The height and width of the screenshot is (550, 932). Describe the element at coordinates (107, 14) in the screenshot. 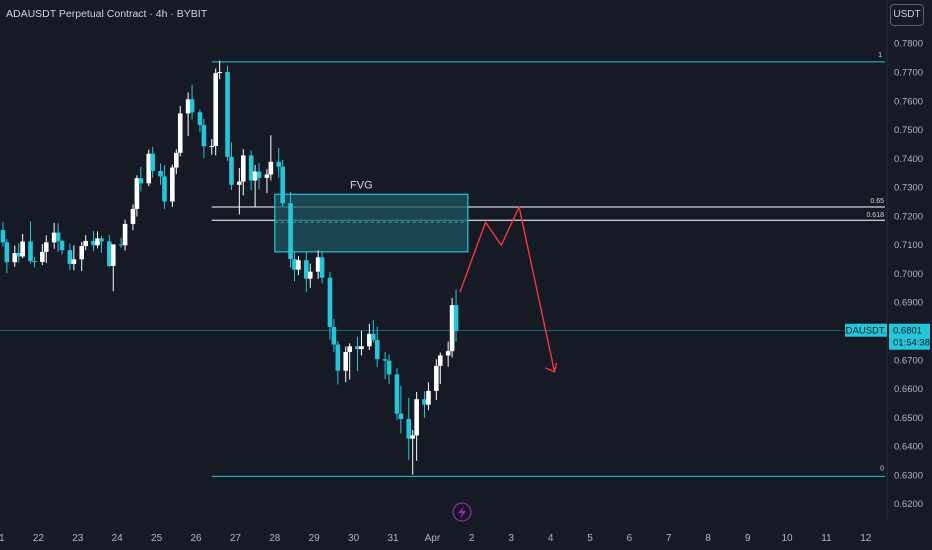

I see `chart-title: ADAUSDT Perpetual Contract · 4h · BYBIT` at that location.